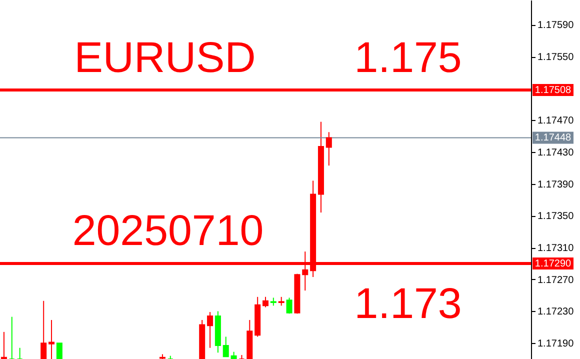 The width and height of the screenshot is (580, 359). What do you see at coordinates (408, 58) in the screenshot?
I see `annotation: 1.175` at bounding box center [408, 58].